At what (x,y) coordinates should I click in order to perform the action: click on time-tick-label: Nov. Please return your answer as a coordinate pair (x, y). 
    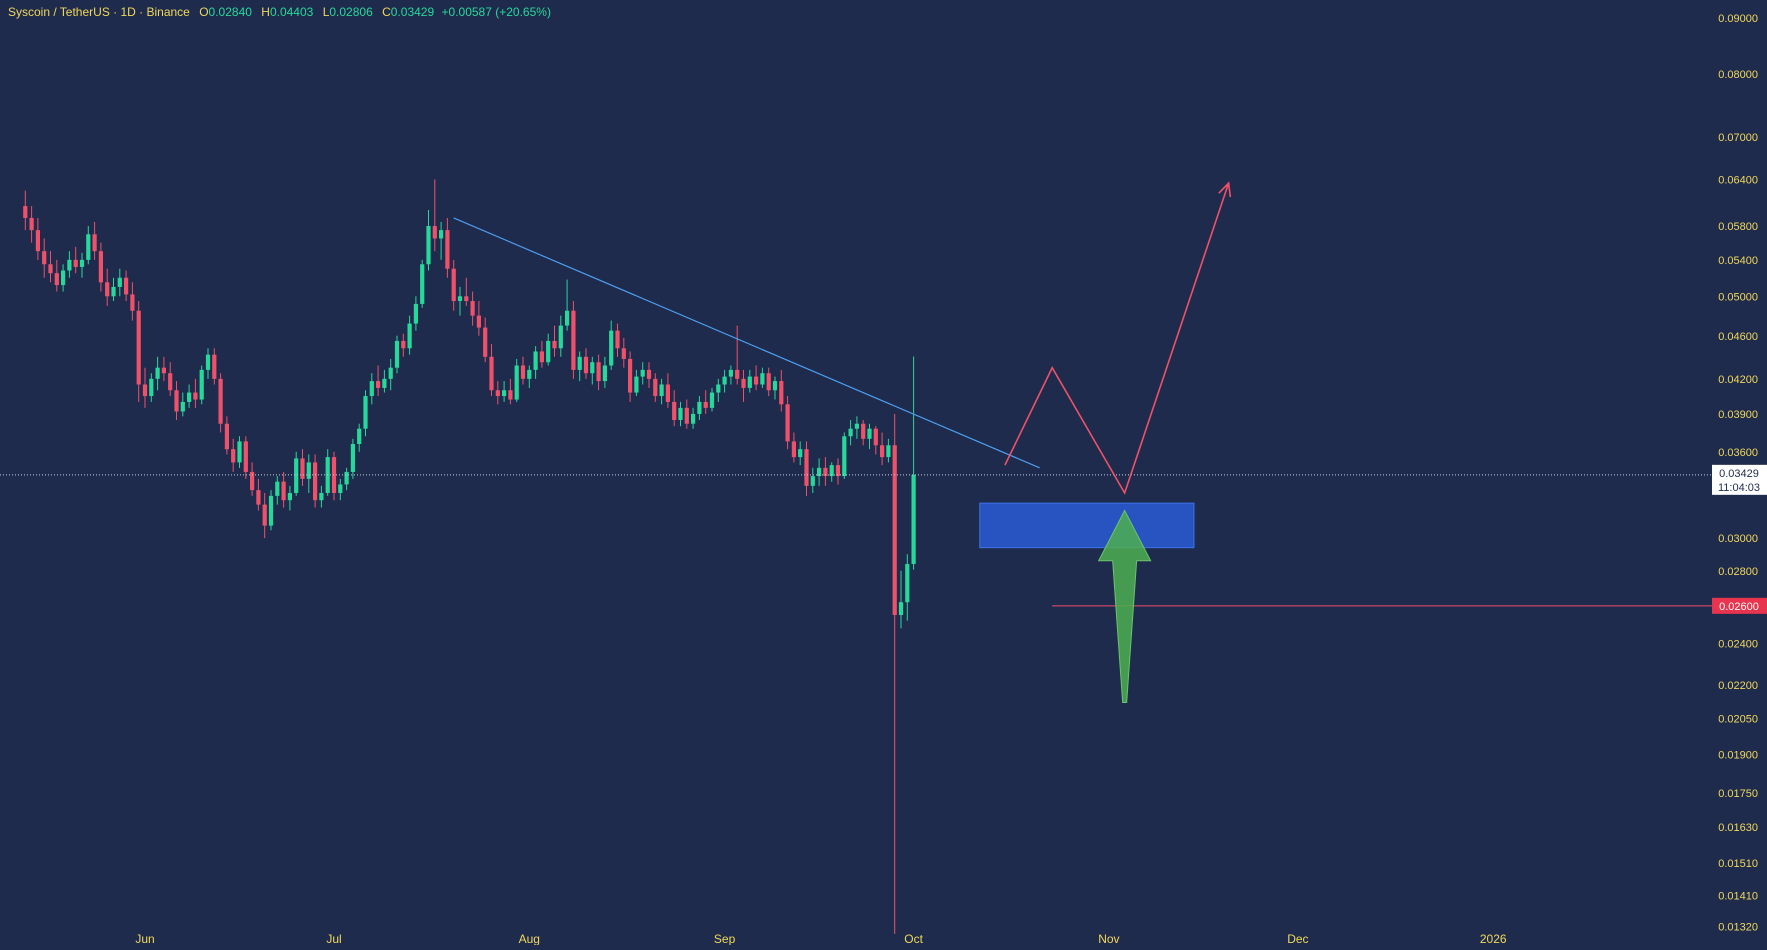
    Looking at the image, I should click on (1108, 938).